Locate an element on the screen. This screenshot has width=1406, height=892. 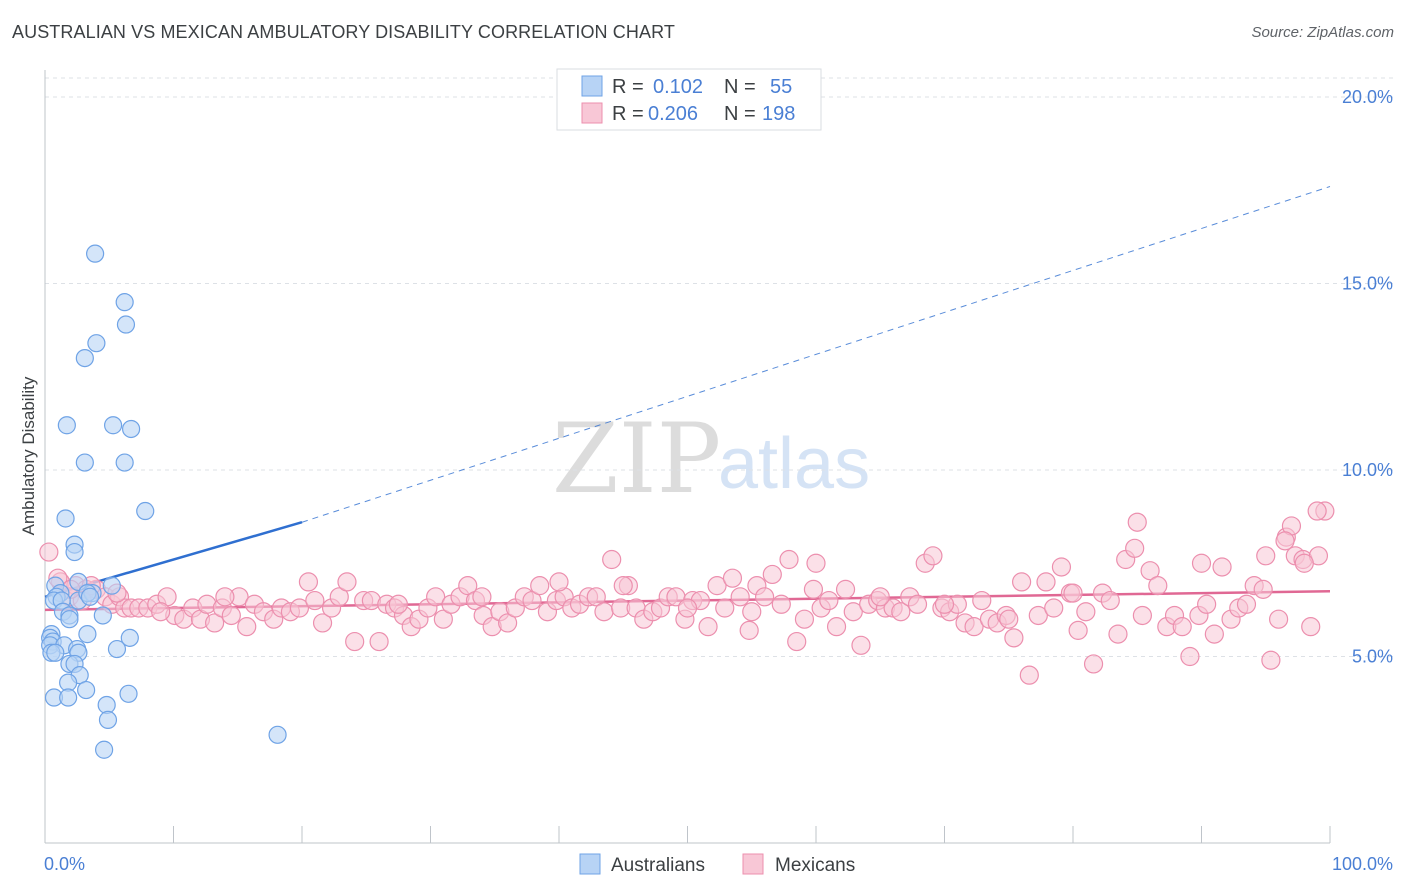
watermark-atlas: atlas is located at coordinates (794, 464).